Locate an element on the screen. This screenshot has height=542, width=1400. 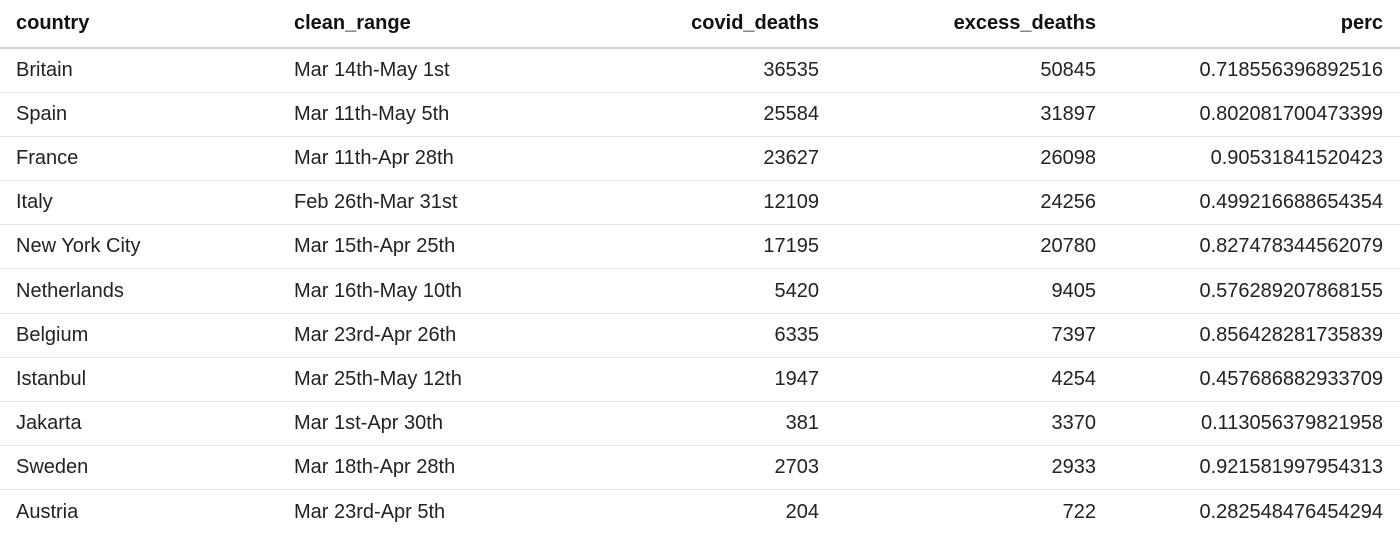
cell-perc: 0.921581997954313 is located at coordinates (1256, 468).